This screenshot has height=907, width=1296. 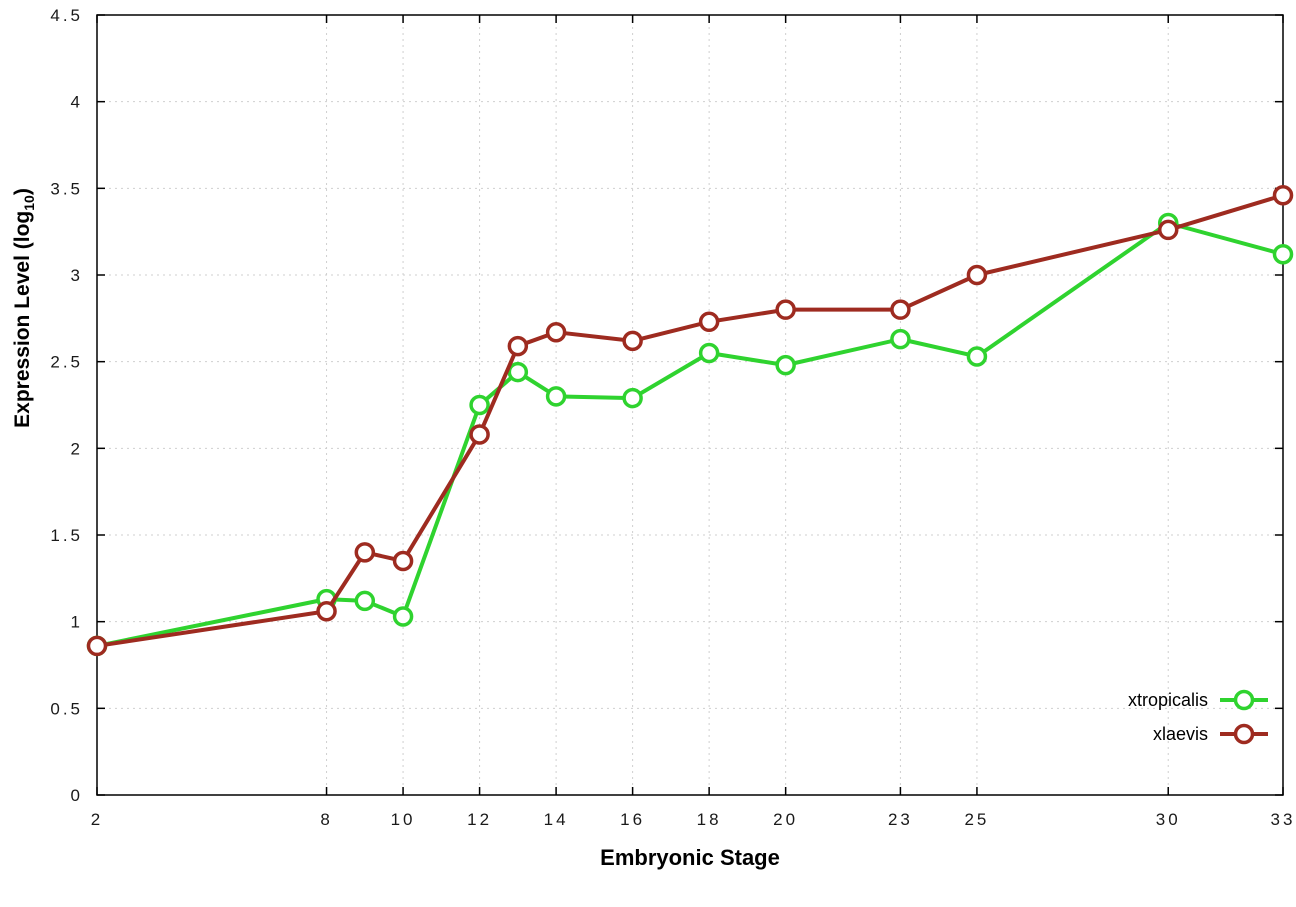 I want to click on y-tick-label: 3.5, so click(x=66, y=188).